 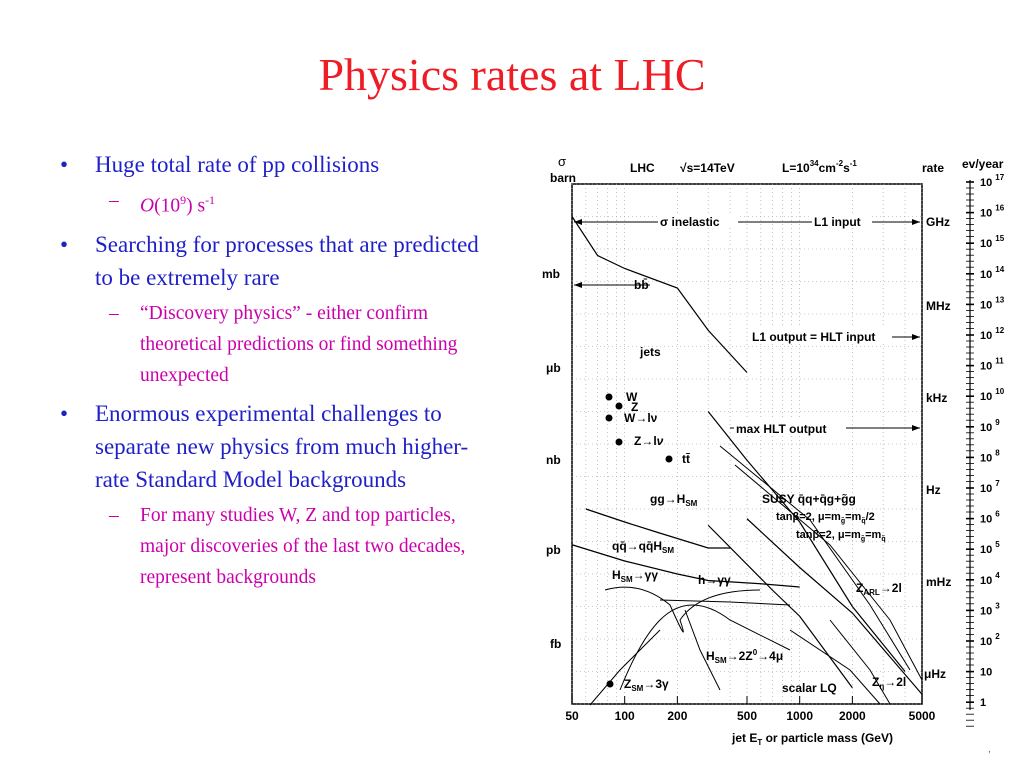 What do you see at coordinates (825, 518) in the screenshot?
I see `label-tanb1: tanβ=2, μ=mg̃=mq̃/2` at bounding box center [825, 518].